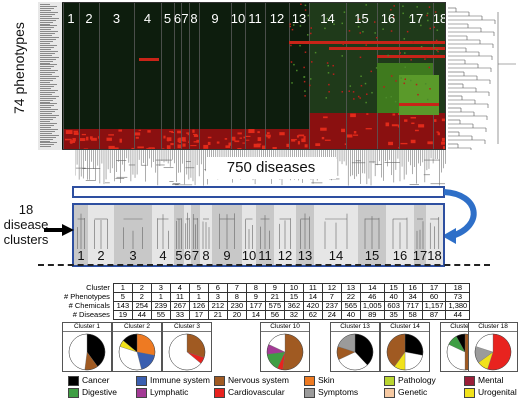 The width and height of the screenshot is (520, 401). I want to click on table-cell: 19, so click(122, 315).